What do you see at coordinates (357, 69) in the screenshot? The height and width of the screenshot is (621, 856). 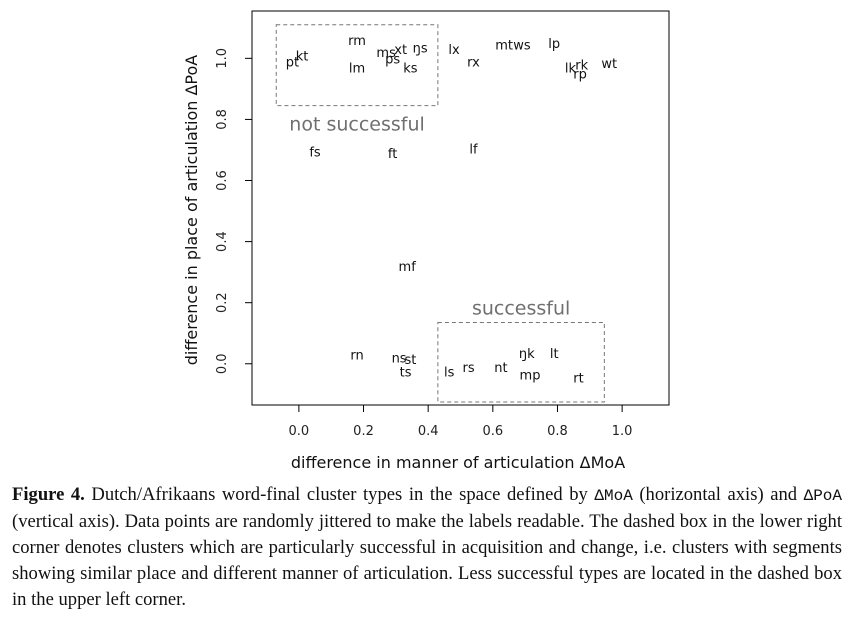 I see `point-label: lm` at bounding box center [357, 69].